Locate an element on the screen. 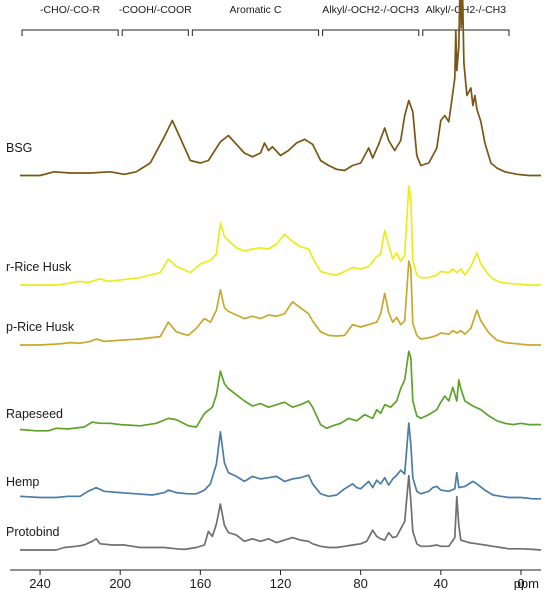 This screenshot has height=590, width=550. x-tick-label: 120 is located at coordinates (281, 583).